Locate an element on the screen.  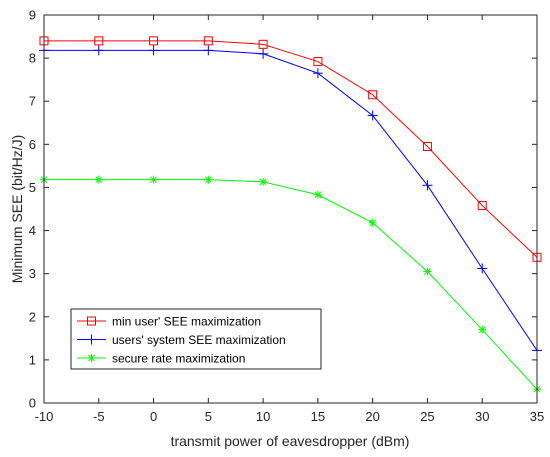
y-tick-label: 2 is located at coordinates (32, 316).